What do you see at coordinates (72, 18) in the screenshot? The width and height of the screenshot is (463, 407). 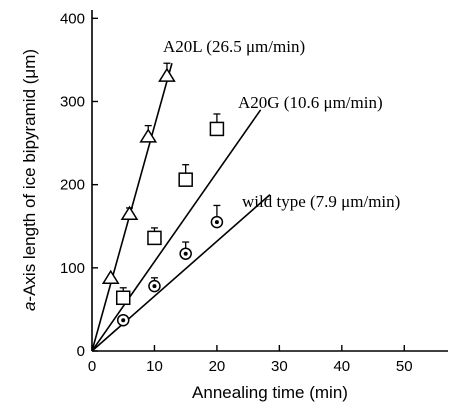 I see `y-tick-label: 400` at bounding box center [72, 18].